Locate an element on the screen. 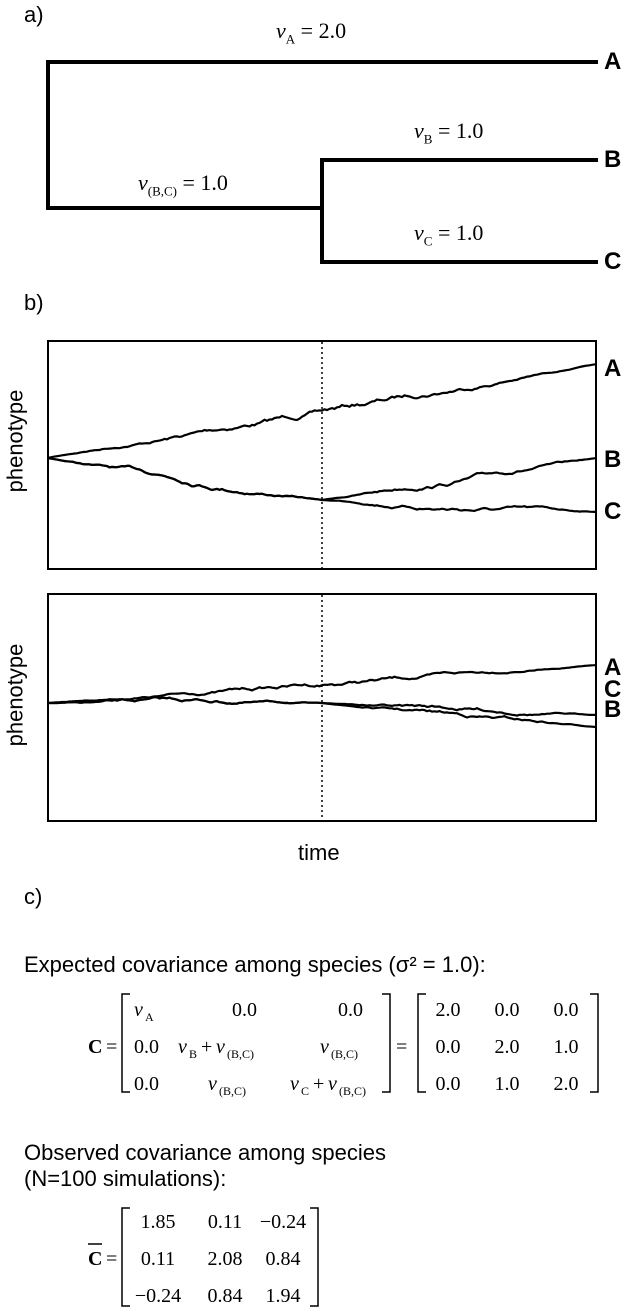  top-tip-b: B is located at coordinates (613, 459).